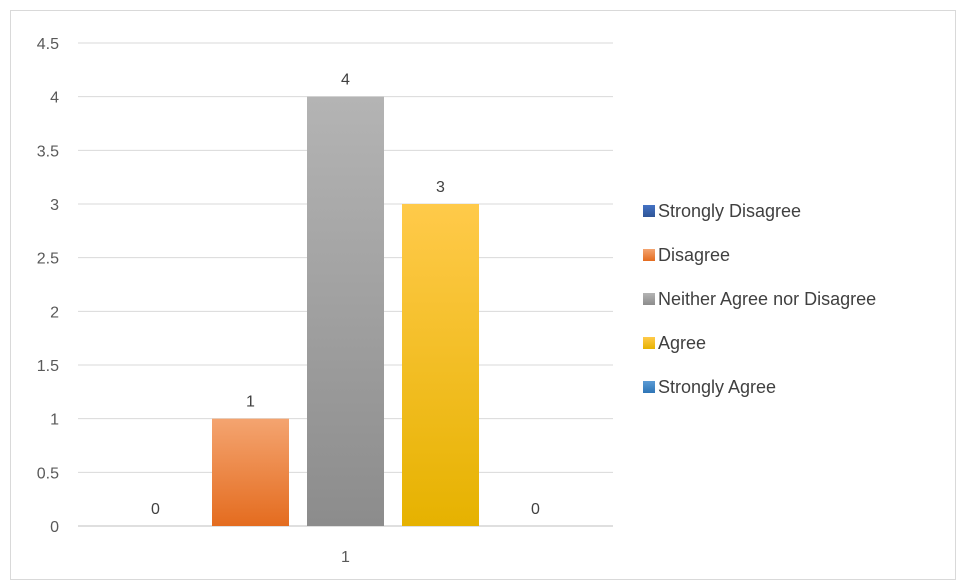 This screenshot has width=958, height=582. What do you see at coordinates (250, 472) in the screenshot?
I see `bar-disagree` at bounding box center [250, 472].